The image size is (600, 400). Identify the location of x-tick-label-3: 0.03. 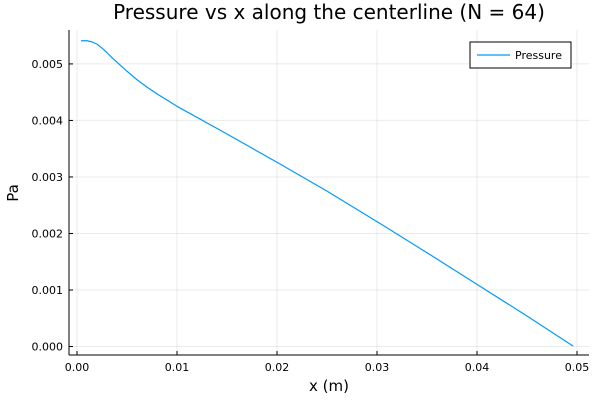
(377, 367).